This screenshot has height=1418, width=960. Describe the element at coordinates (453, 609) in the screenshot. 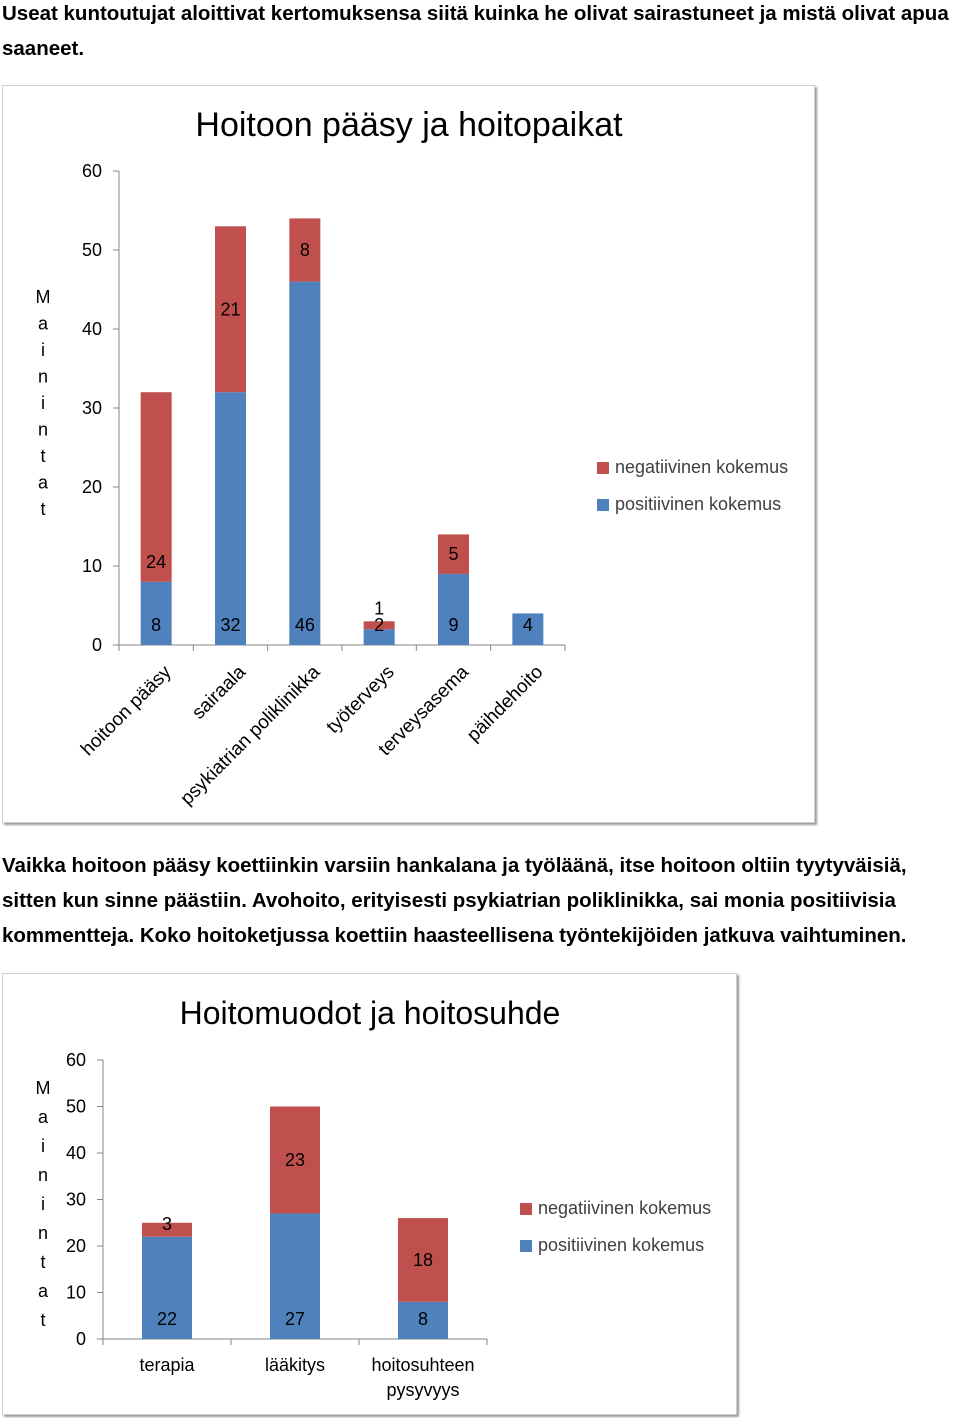

I see `bar-positive-terveysasema` at that location.